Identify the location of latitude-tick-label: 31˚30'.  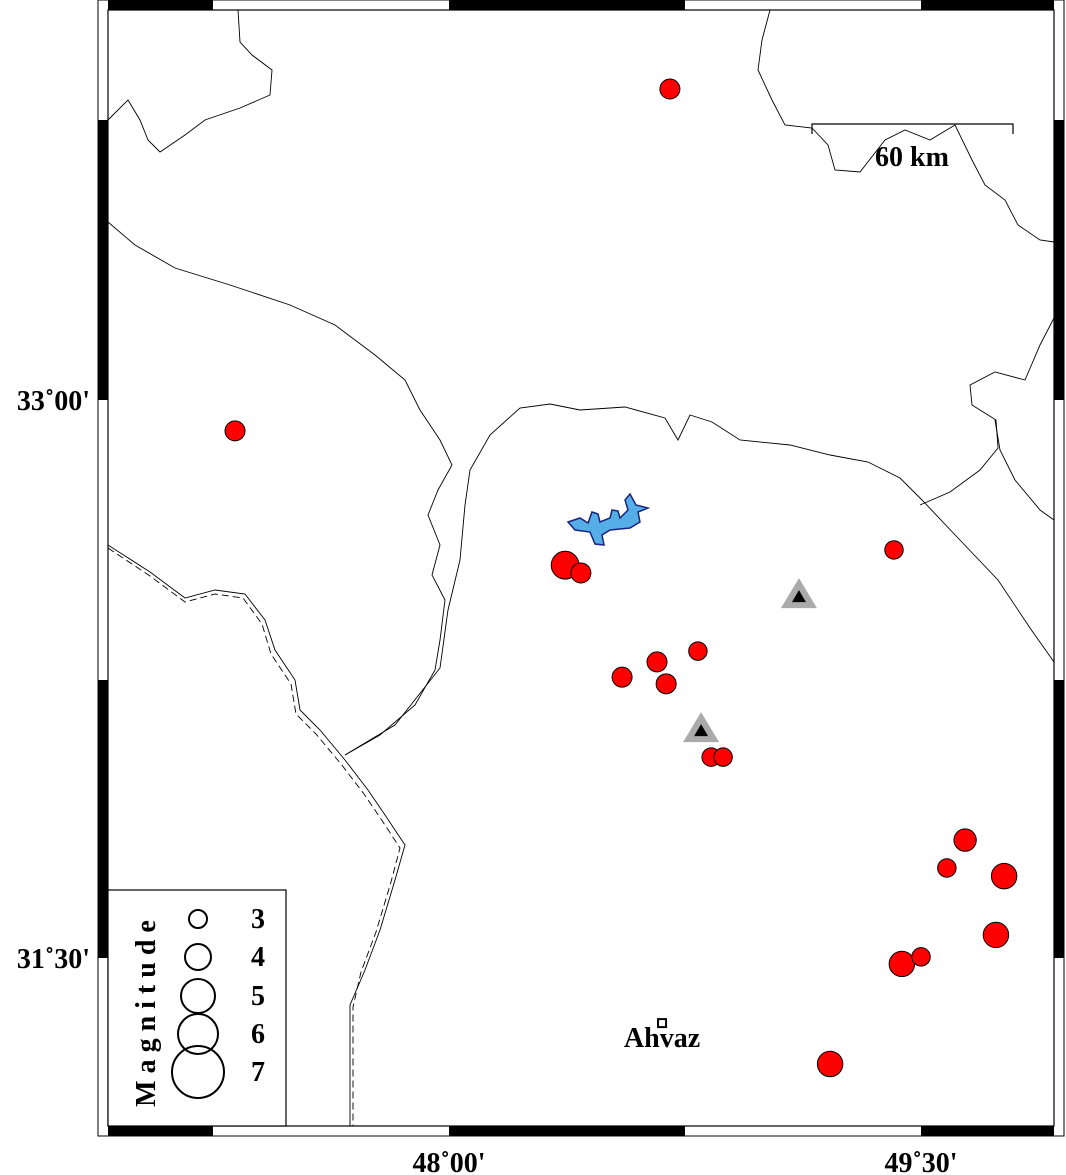
(53, 959).